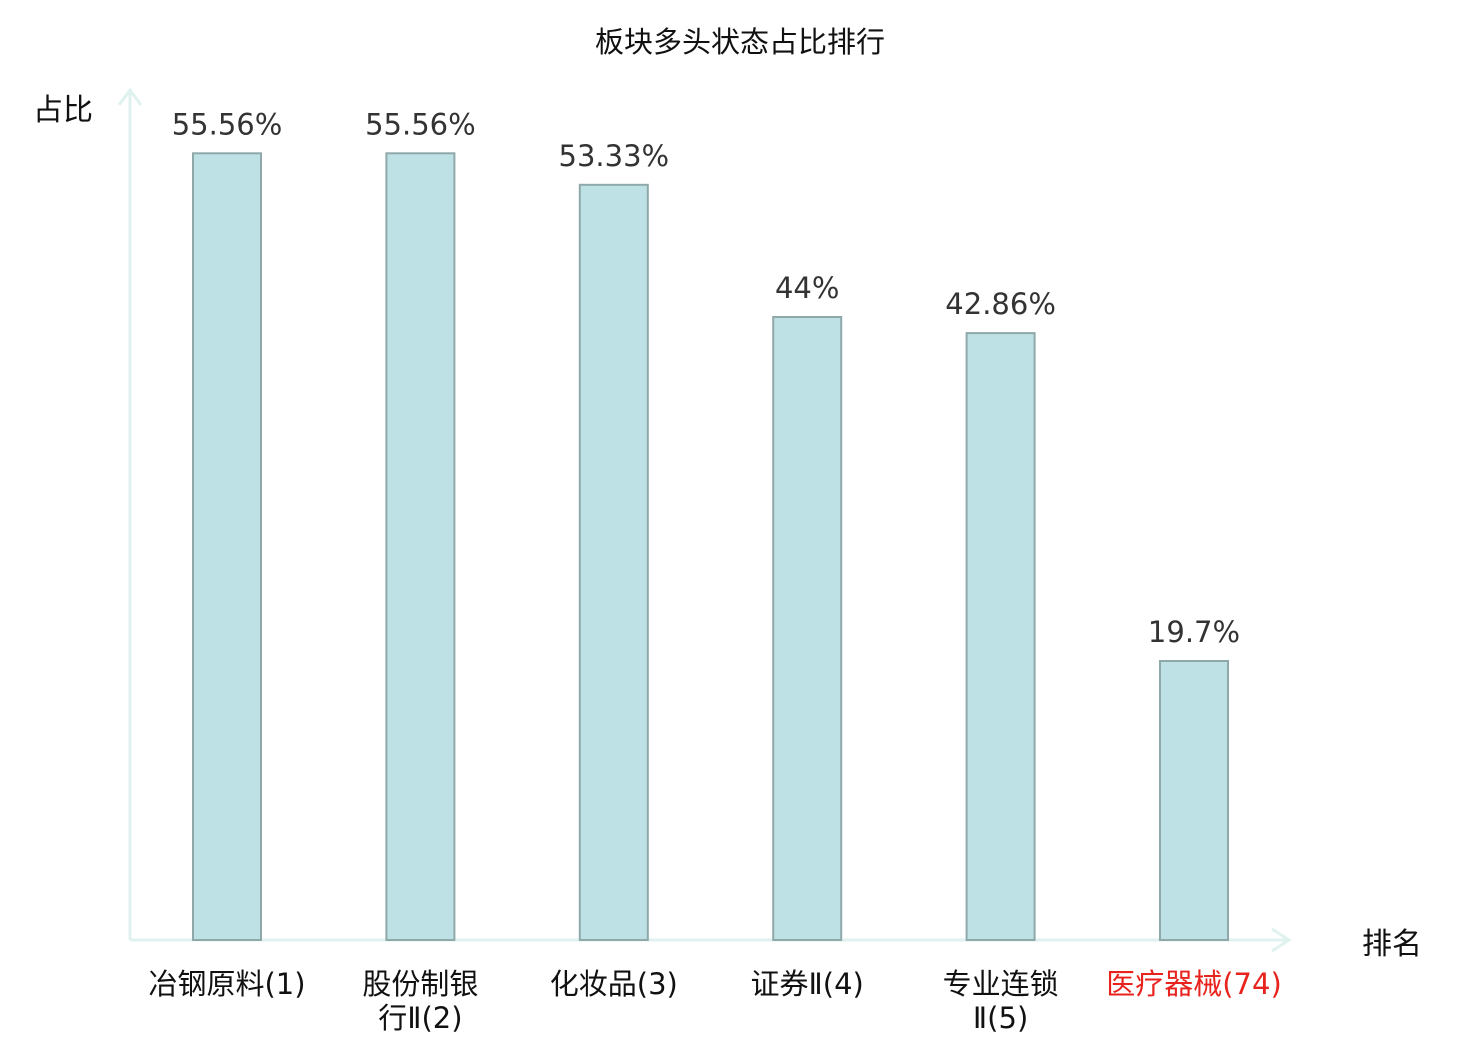 This screenshot has width=1480, height=1040. Describe the element at coordinates (740, 42) in the screenshot. I see `chart-title: 板块多头状态占比排行` at that location.